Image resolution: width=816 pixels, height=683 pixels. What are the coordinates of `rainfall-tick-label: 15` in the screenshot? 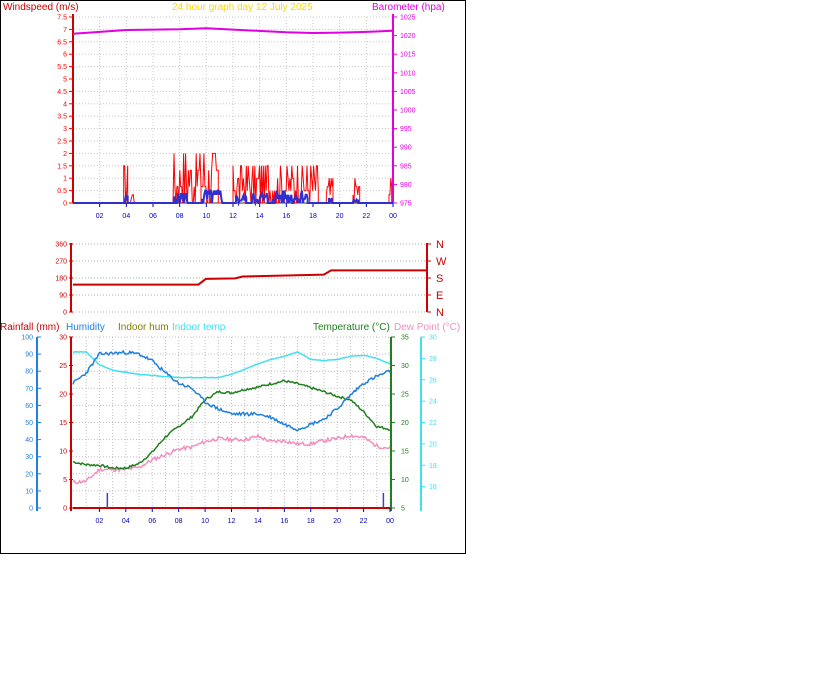 It's located at (63, 423).